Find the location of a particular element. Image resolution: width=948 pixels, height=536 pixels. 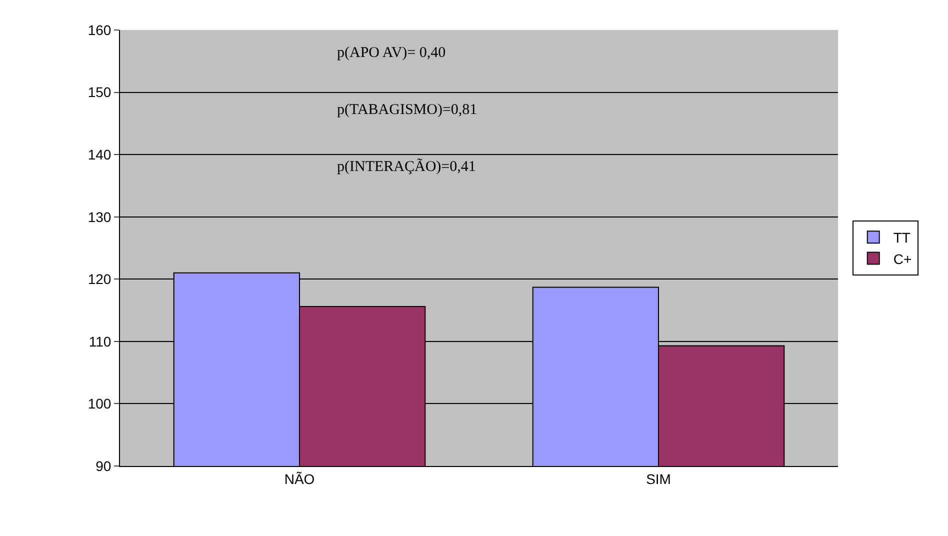

annotation: p(TABAGISMO)=0,81 is located at coordinates (407, 110).